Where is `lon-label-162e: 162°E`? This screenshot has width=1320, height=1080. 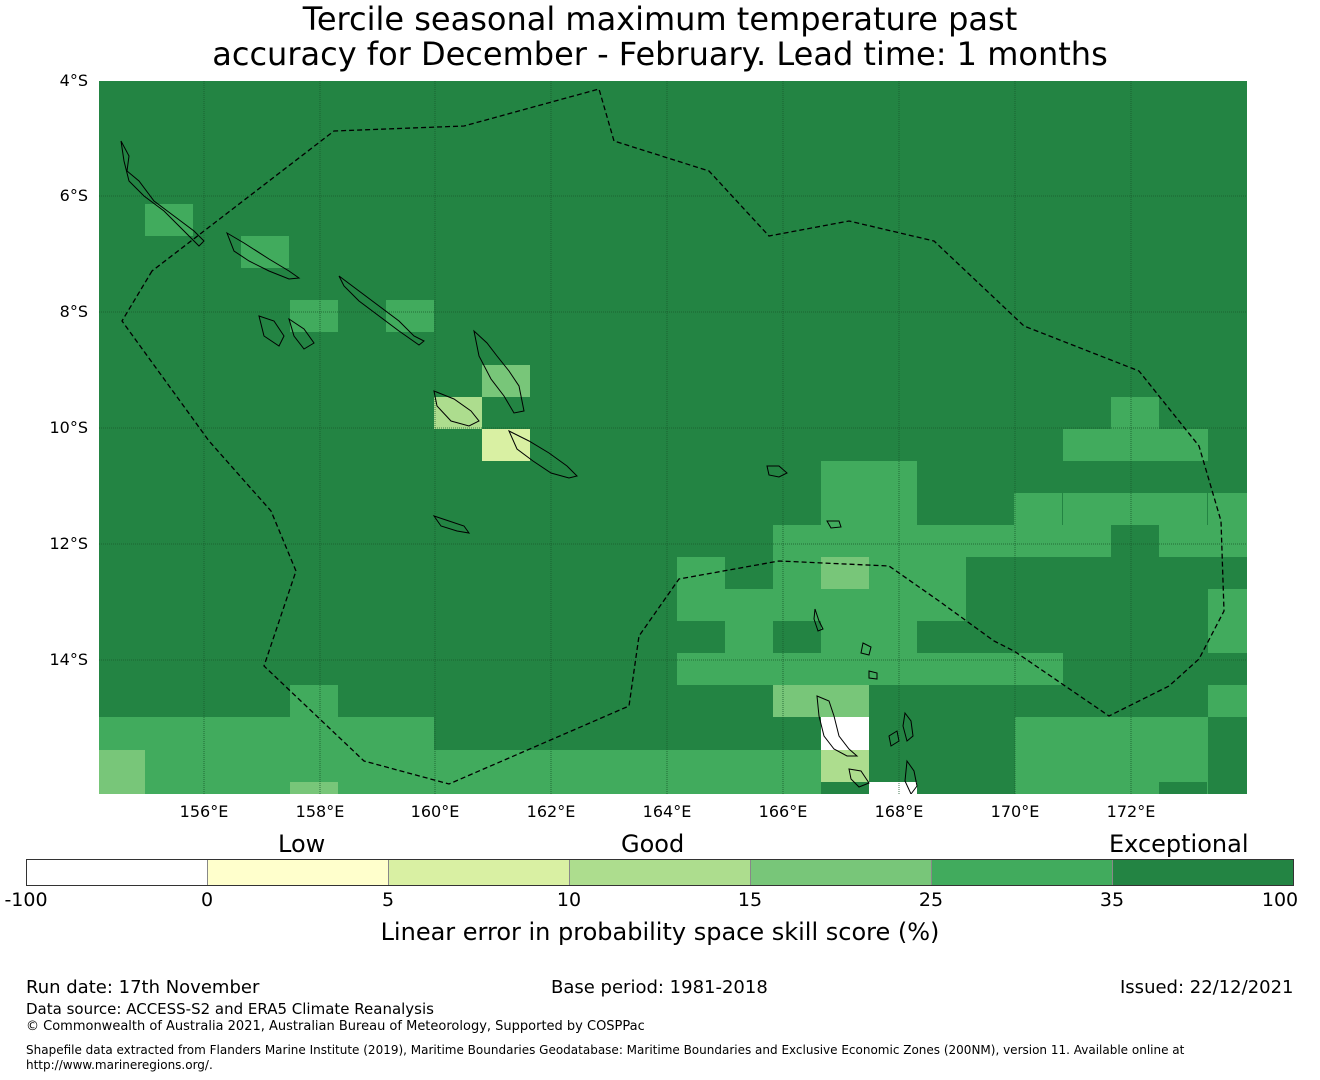
lon-label-162e: 162°E is located at coordinates (551, 811).